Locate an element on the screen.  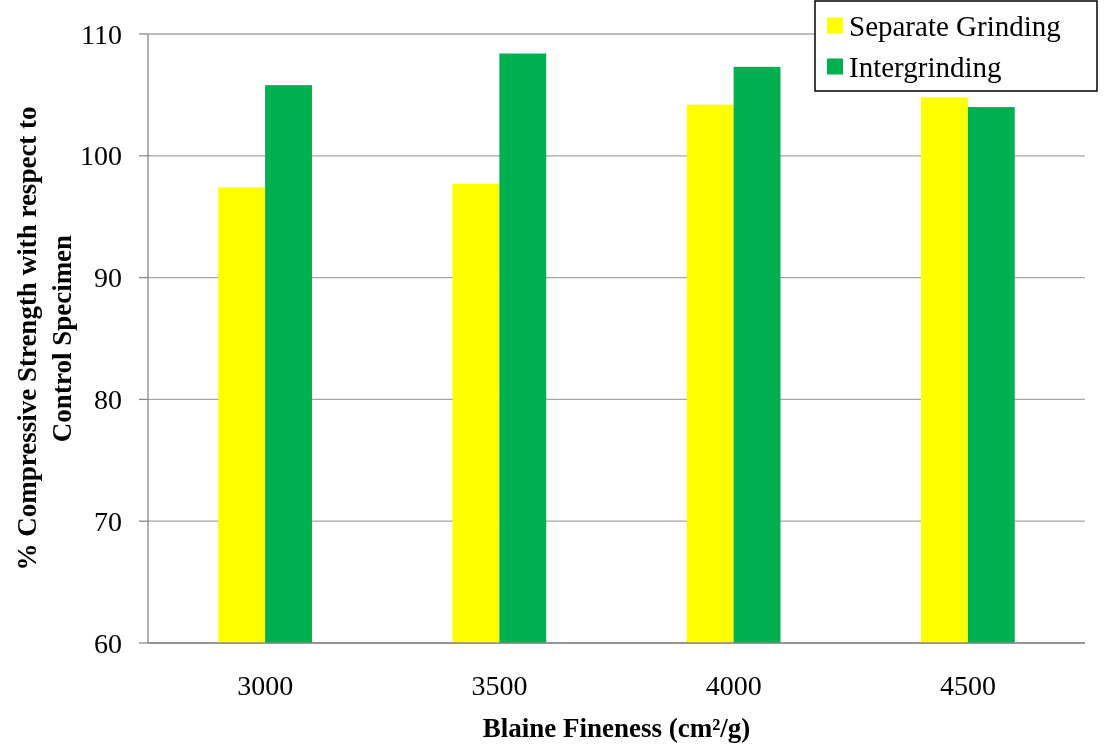
y-tick-label: 70 is located at coordinates (108, 521).